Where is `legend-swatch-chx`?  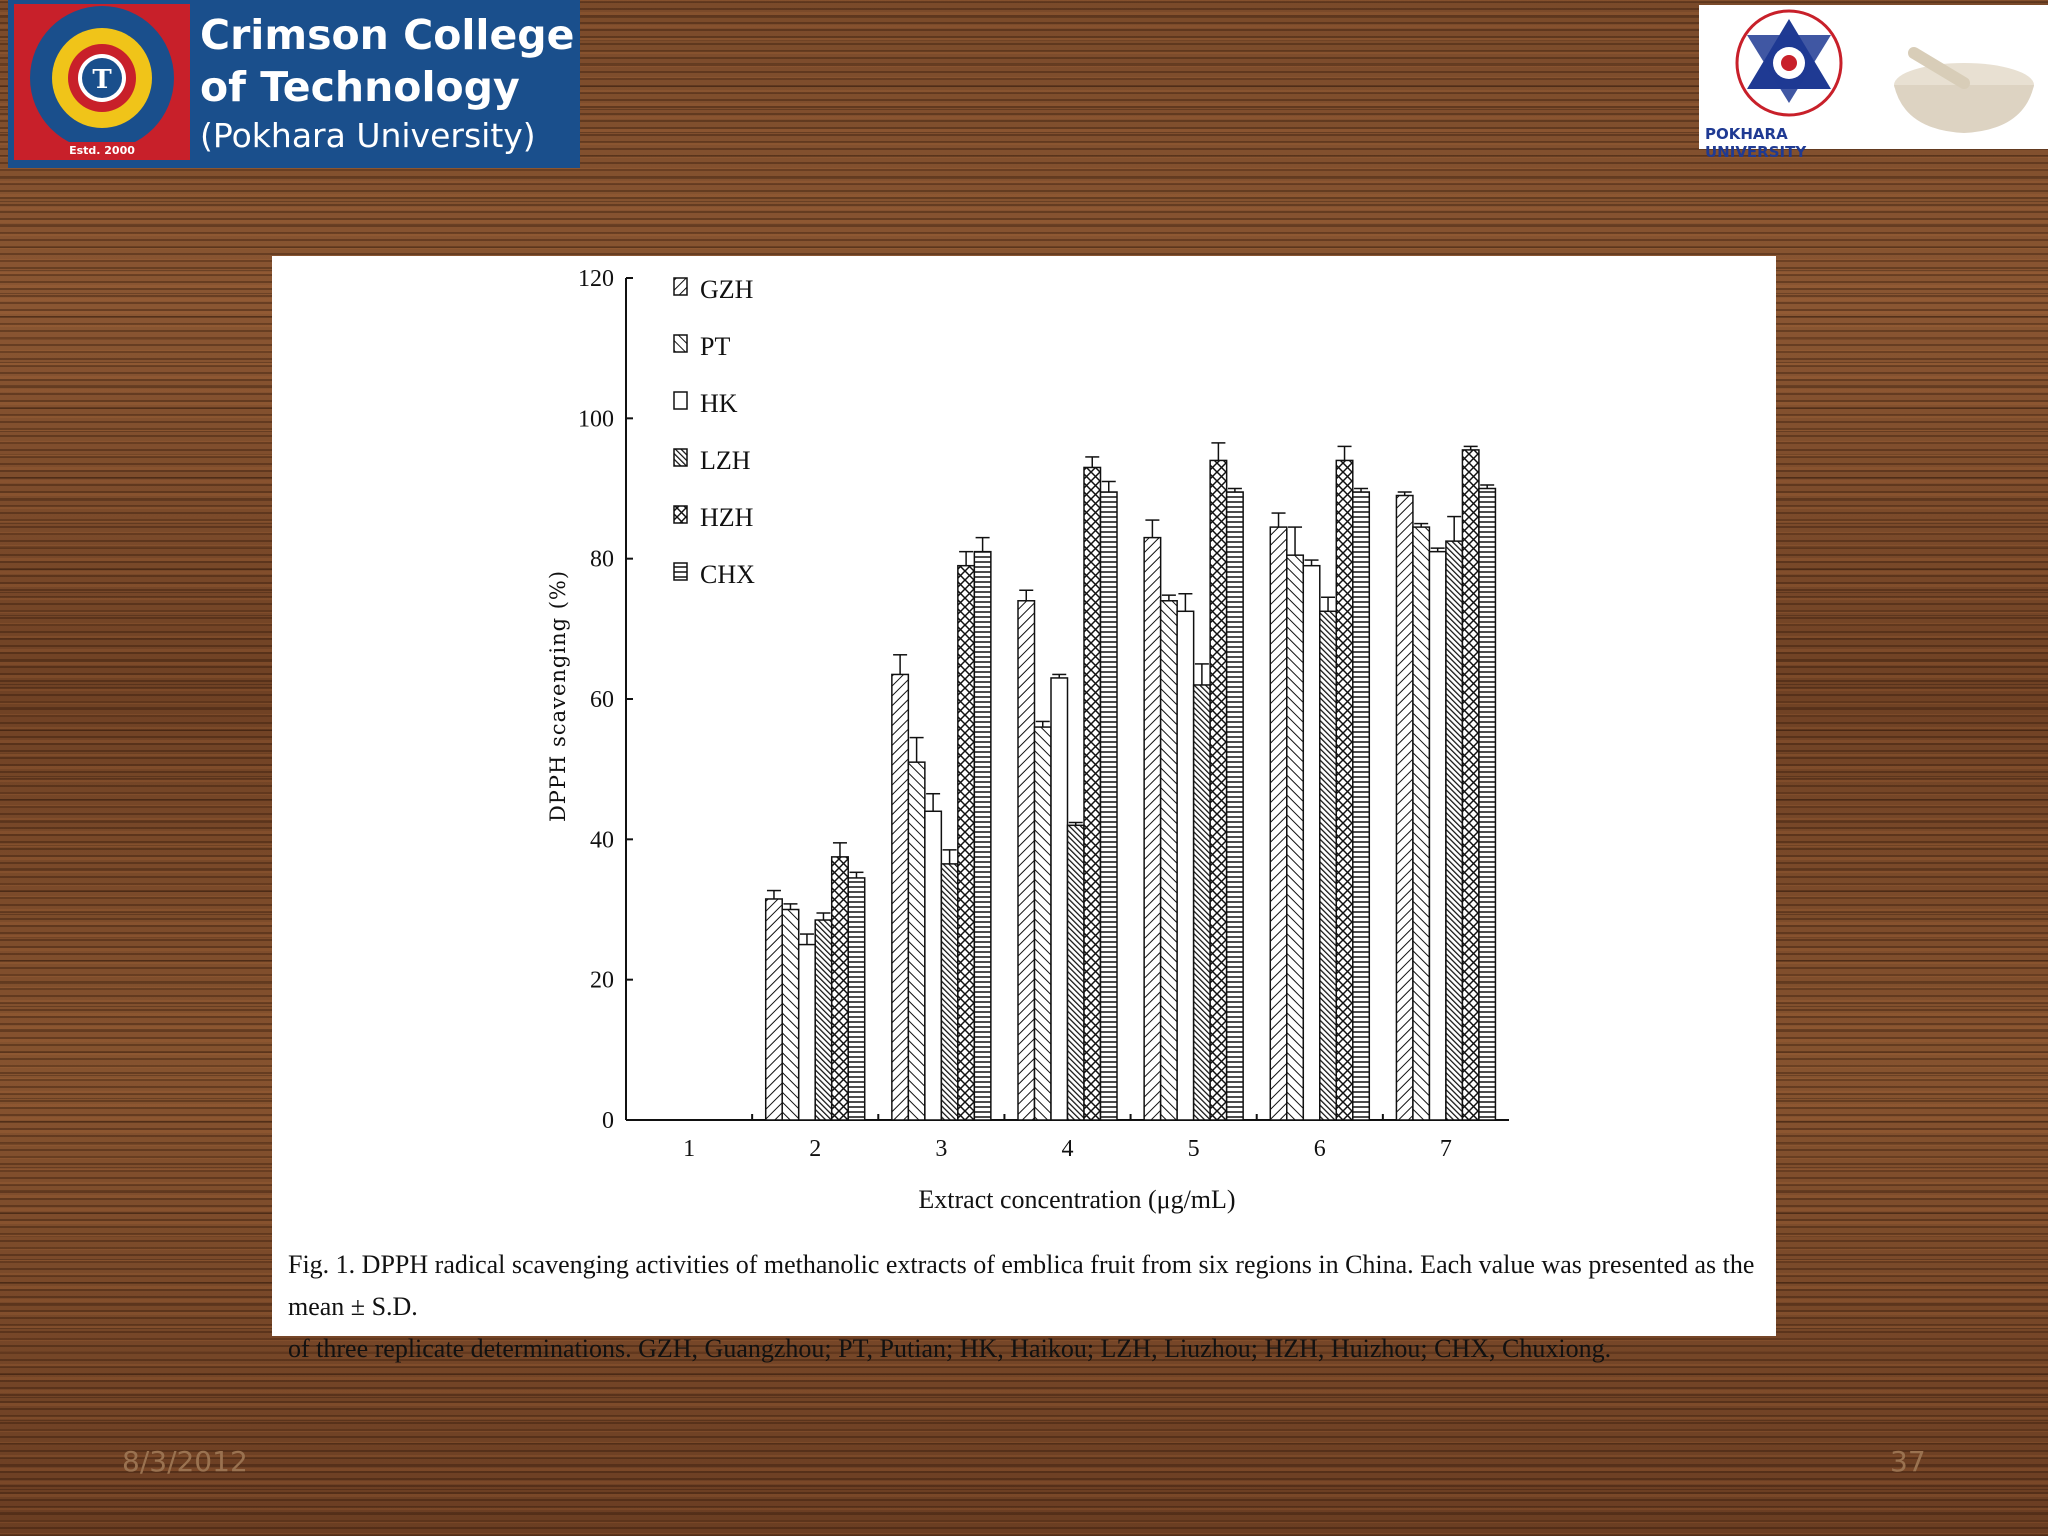 legend-swatch-chx is located at coordinates (680, 571).